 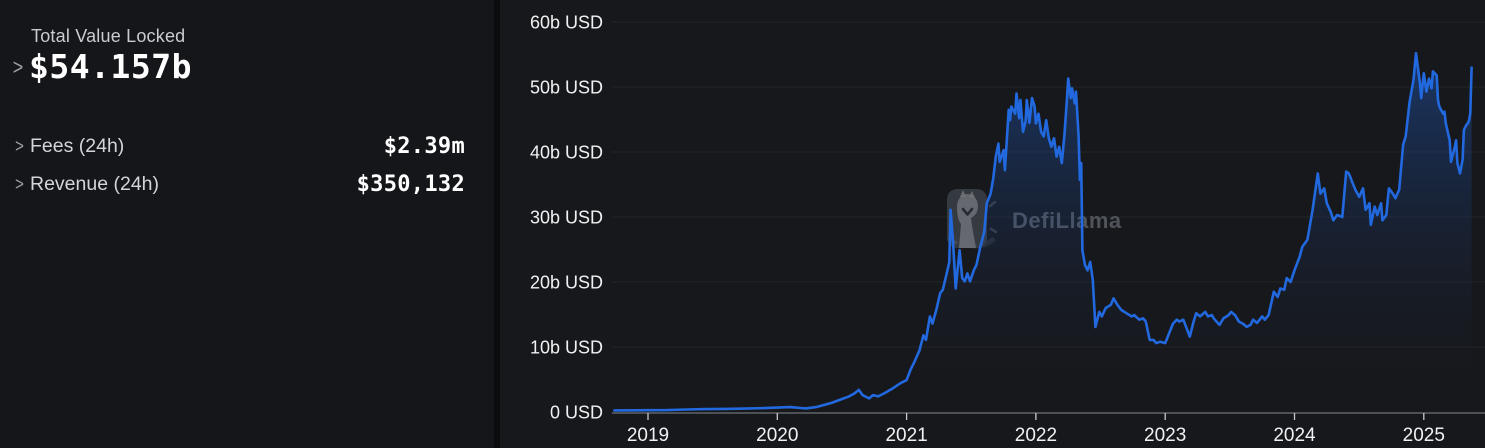 I want to click on x-axis-label: 2021, so click(x=906, y=435).